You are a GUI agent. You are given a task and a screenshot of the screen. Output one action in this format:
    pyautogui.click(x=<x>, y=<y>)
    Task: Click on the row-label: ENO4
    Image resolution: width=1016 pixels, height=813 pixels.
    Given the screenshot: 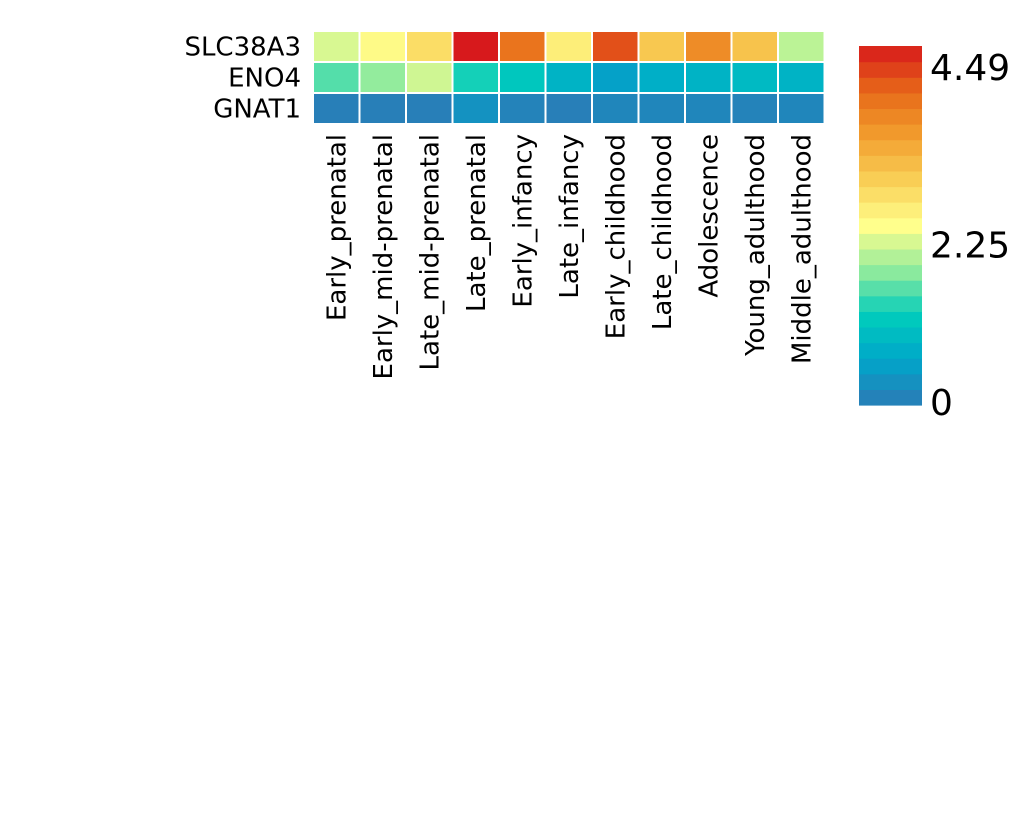 What is the action you would take?
    pyautogui.click(x=264, y=79)
    